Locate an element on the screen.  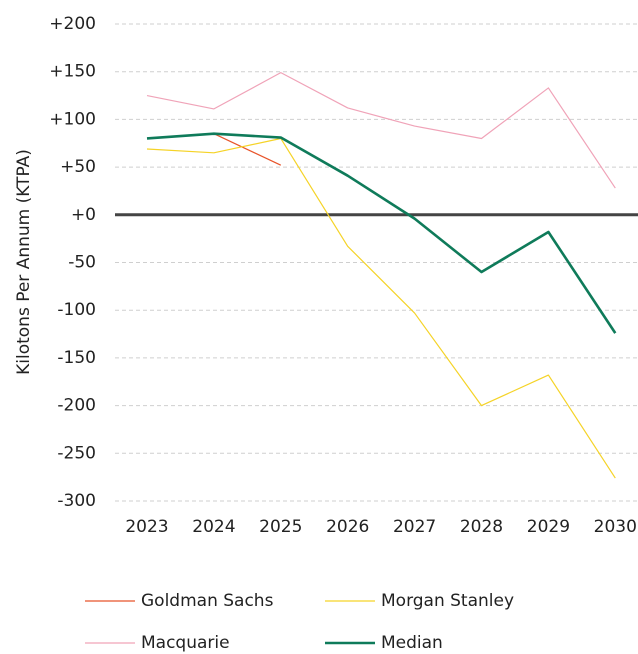
x-tick-label: 2026 is located at coordinates (347, 527).